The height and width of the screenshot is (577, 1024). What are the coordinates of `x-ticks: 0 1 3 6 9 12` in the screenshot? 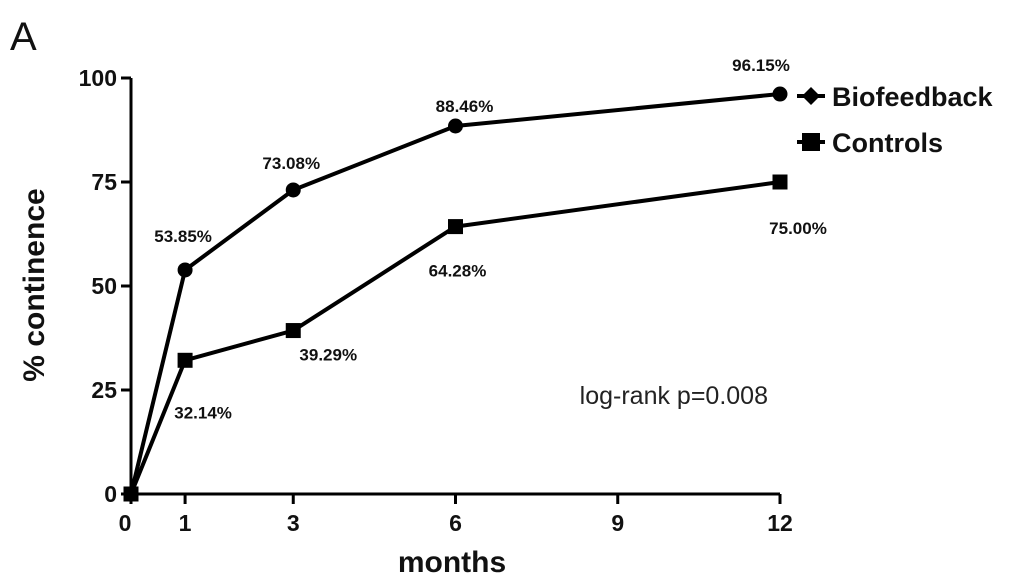 It's located at (456, 515).